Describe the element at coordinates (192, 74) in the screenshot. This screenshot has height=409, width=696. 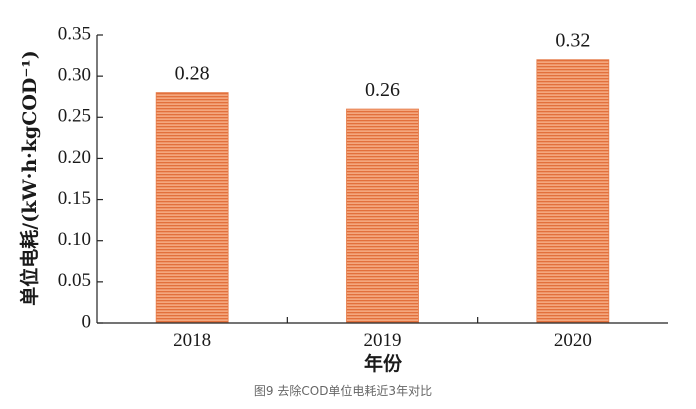
I see `data-label-2018: 0.28` at that location.